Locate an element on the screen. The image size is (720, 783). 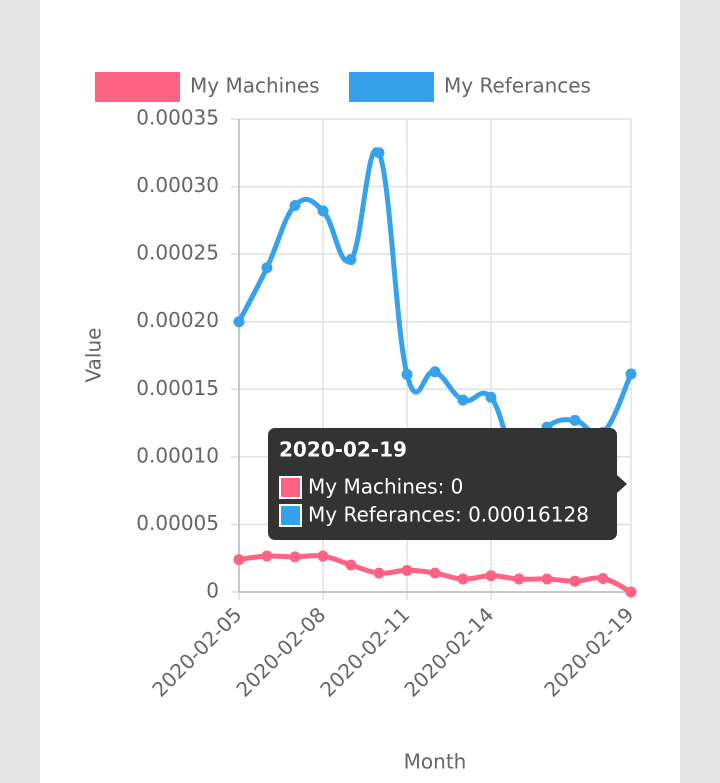
y-axis-title: Value is located at coordinates (94, 355).